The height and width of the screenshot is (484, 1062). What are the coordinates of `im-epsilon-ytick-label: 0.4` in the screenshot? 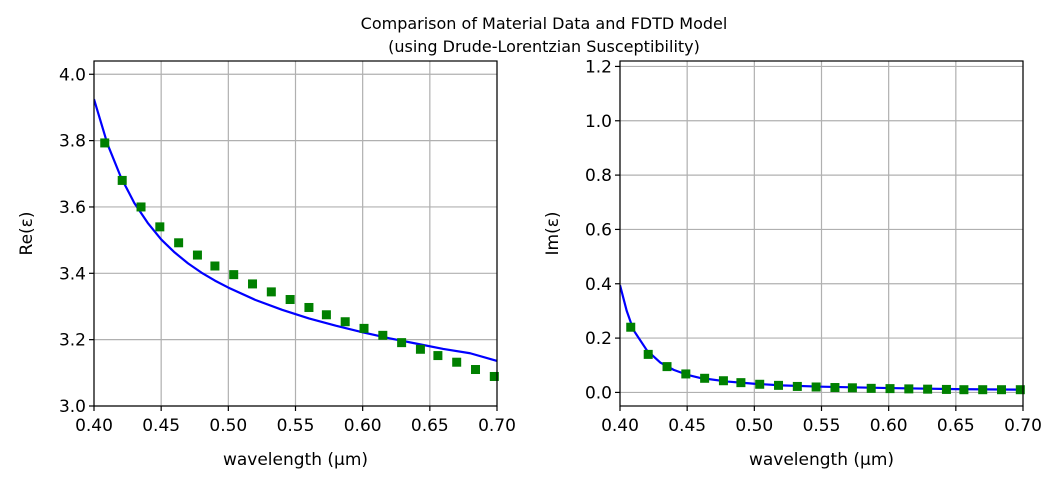 It's located at (598, 285).